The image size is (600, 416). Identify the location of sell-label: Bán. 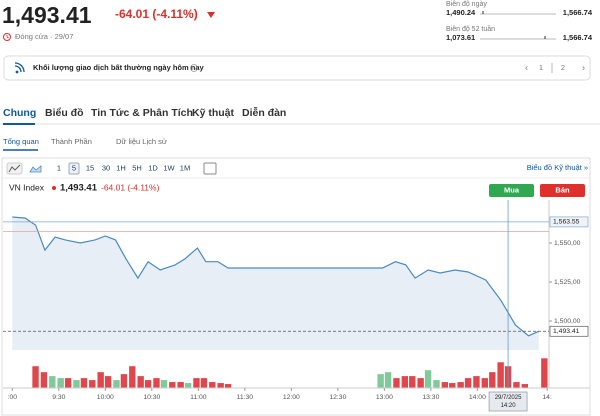
(562, 189).